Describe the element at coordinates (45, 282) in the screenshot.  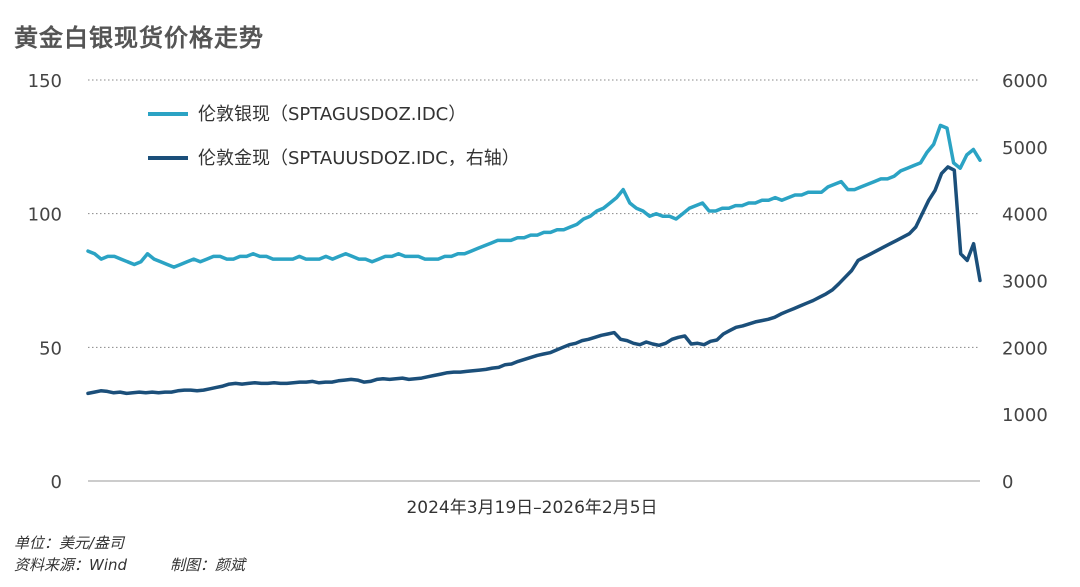
I see `y-axis-left: 0 50 100 150` at that location.